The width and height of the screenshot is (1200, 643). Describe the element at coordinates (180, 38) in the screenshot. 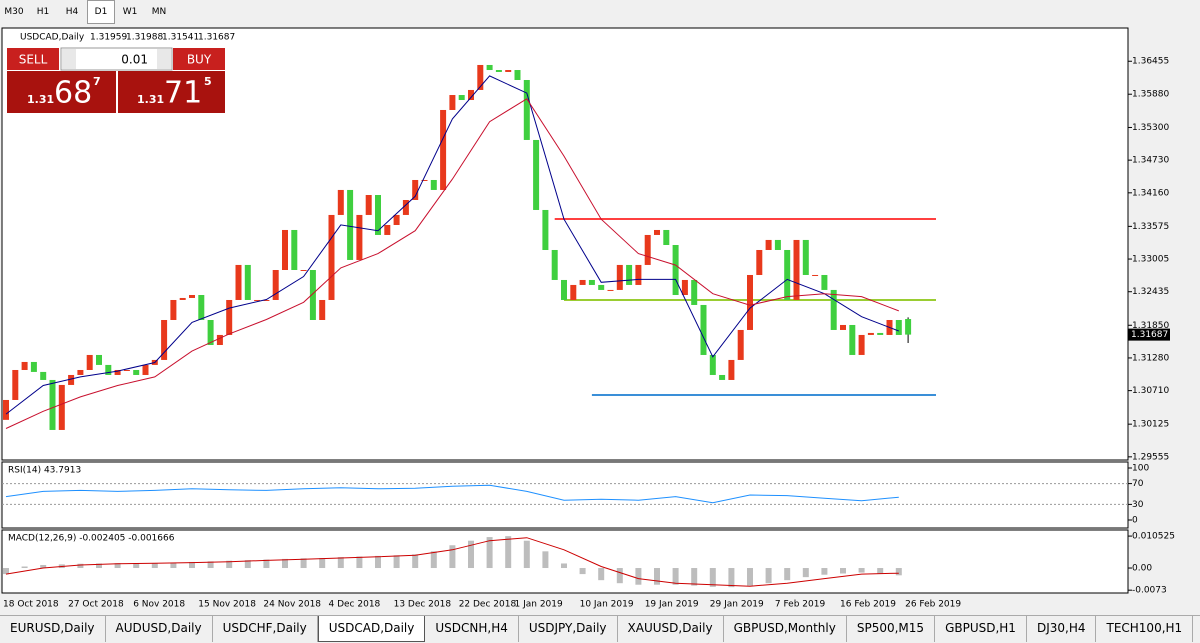

I see `ohlc-low: 1.31541` at that location.